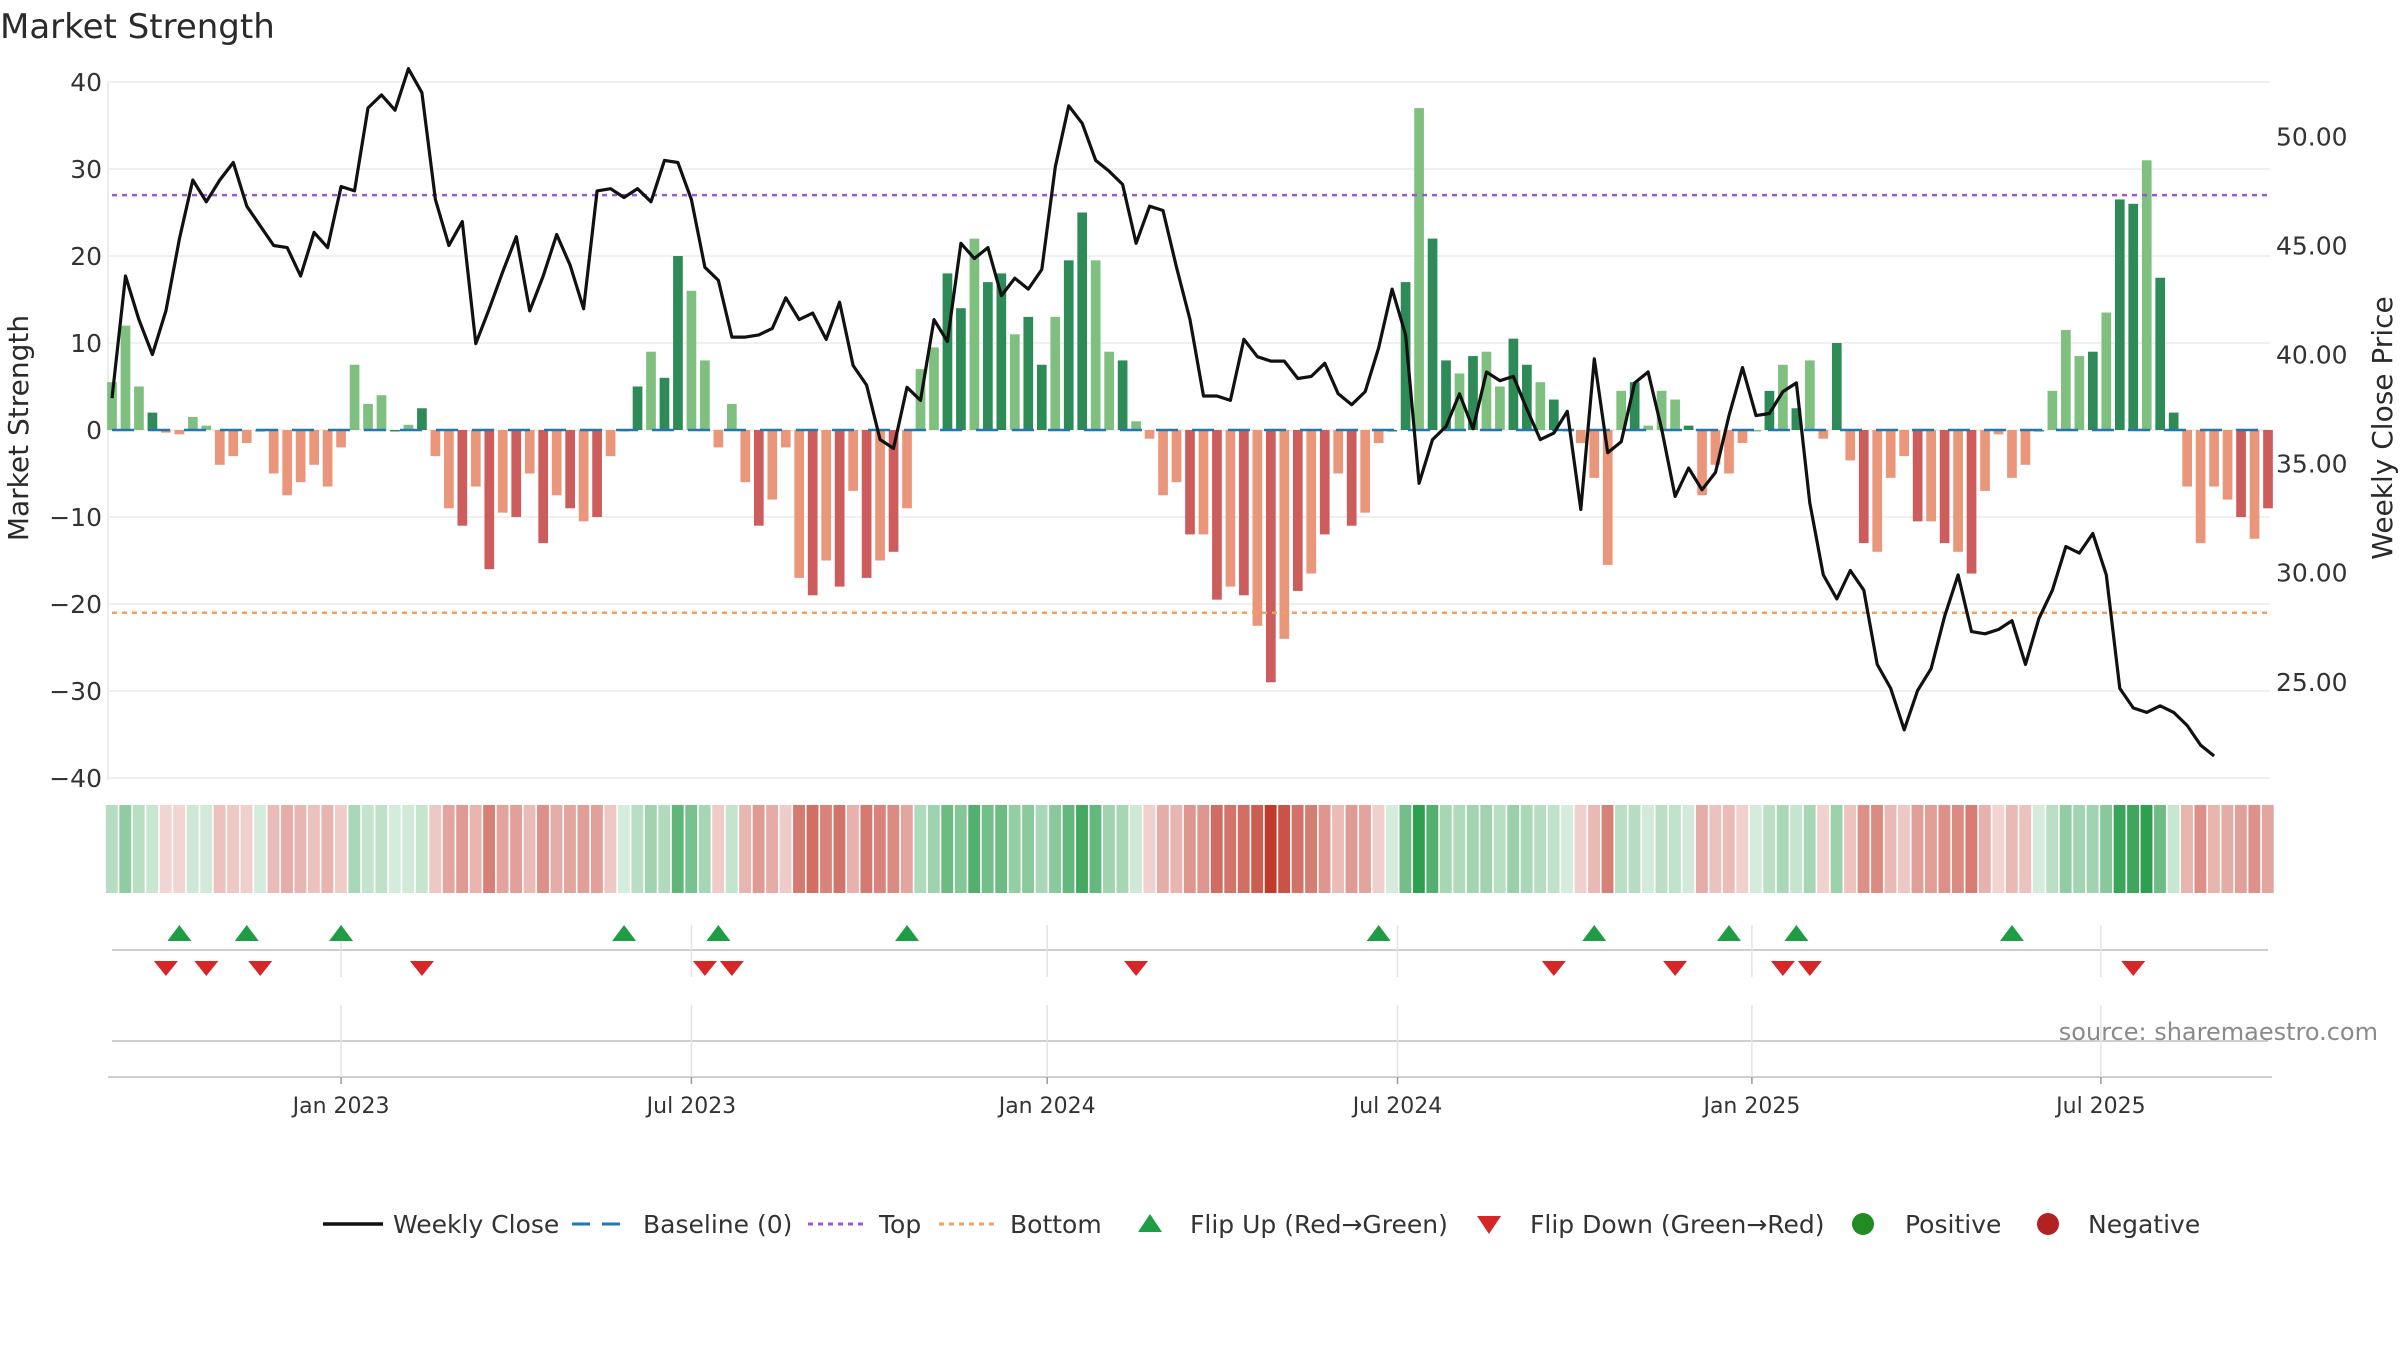 This screenshot has height=1350, width=2400. Describe the element at coordinates (75, 604) in the screenshot. I see `left-tick-label: −20` at that location.